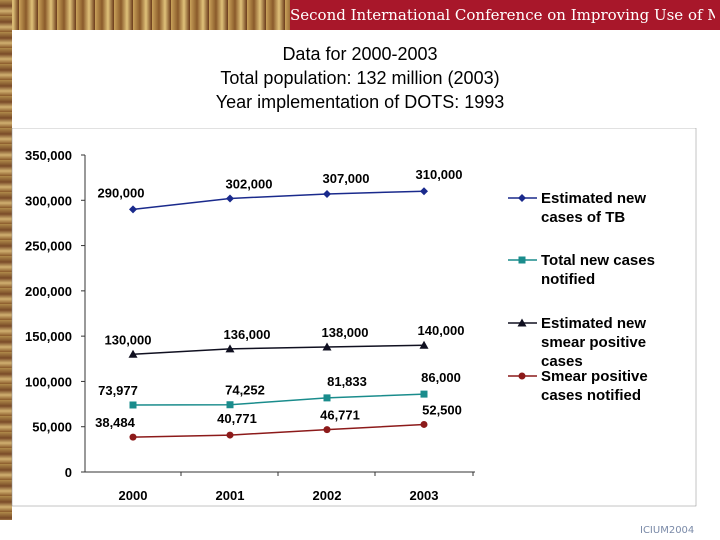 The height and width of the screenshot is (540, 720). What do you see at coordinates (48, 155) in the screenshot?
I see `y-tick-label: 350,000` at bounding box center [48, 155].